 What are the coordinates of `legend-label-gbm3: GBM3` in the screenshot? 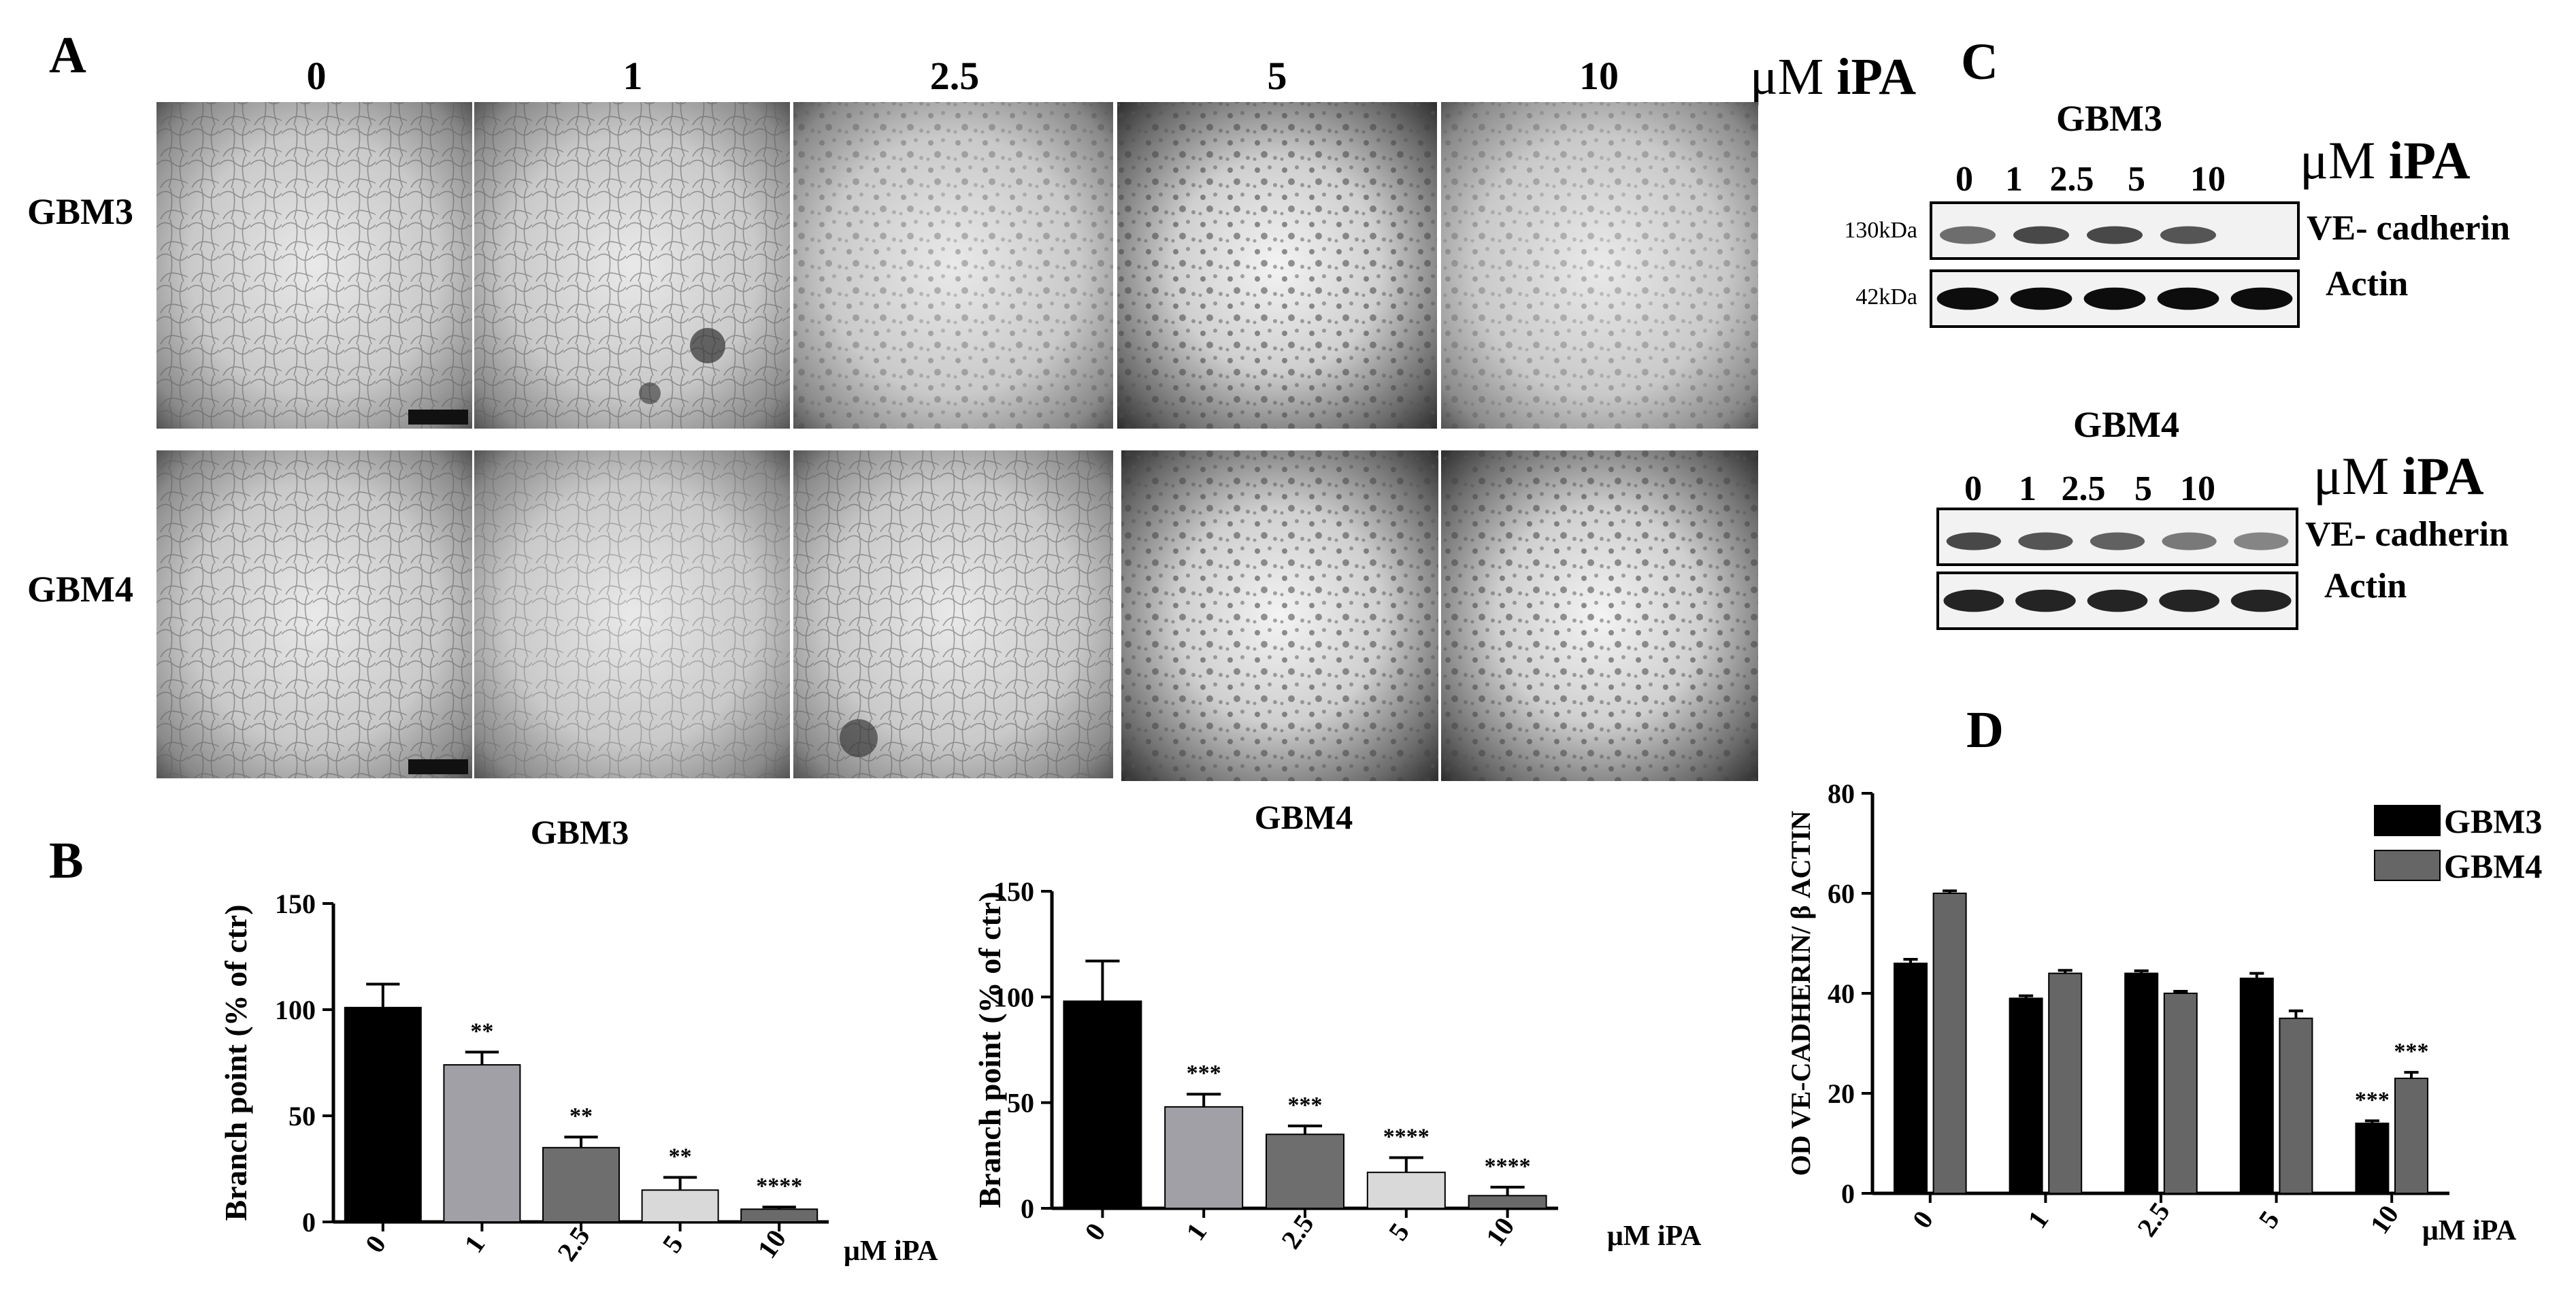 It's located at (2493, 821).